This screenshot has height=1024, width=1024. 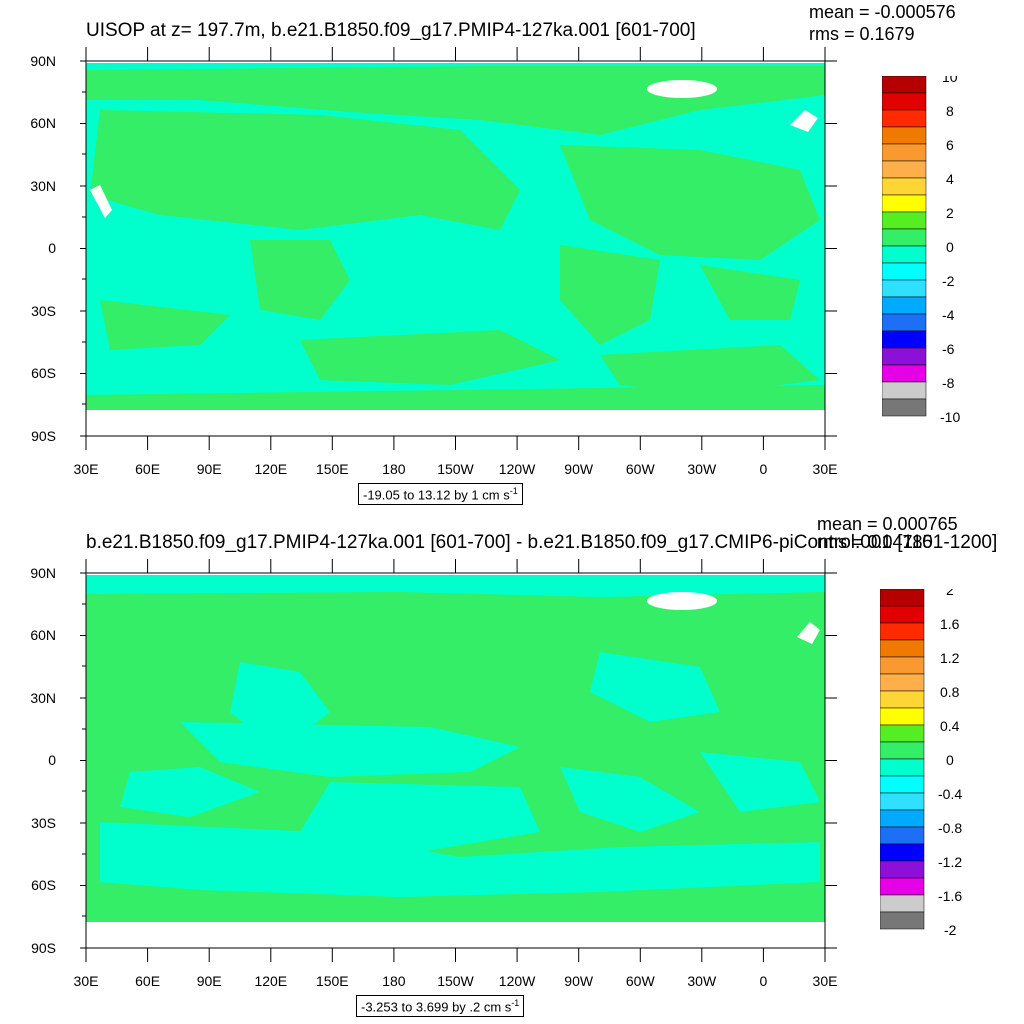 What do you see at coordinates (948, 315) in the screenshot?
I see `legend-label: -4` at bounding box center [948, 315].